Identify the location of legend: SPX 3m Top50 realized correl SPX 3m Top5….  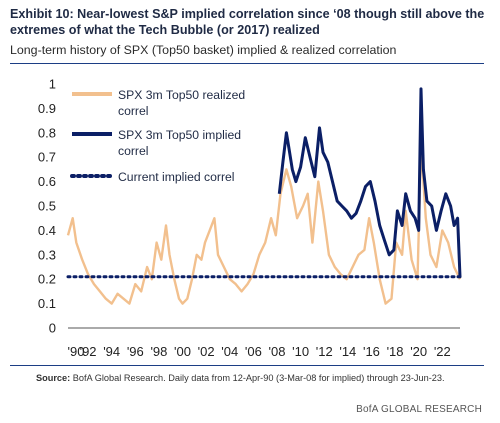
(157, 136).